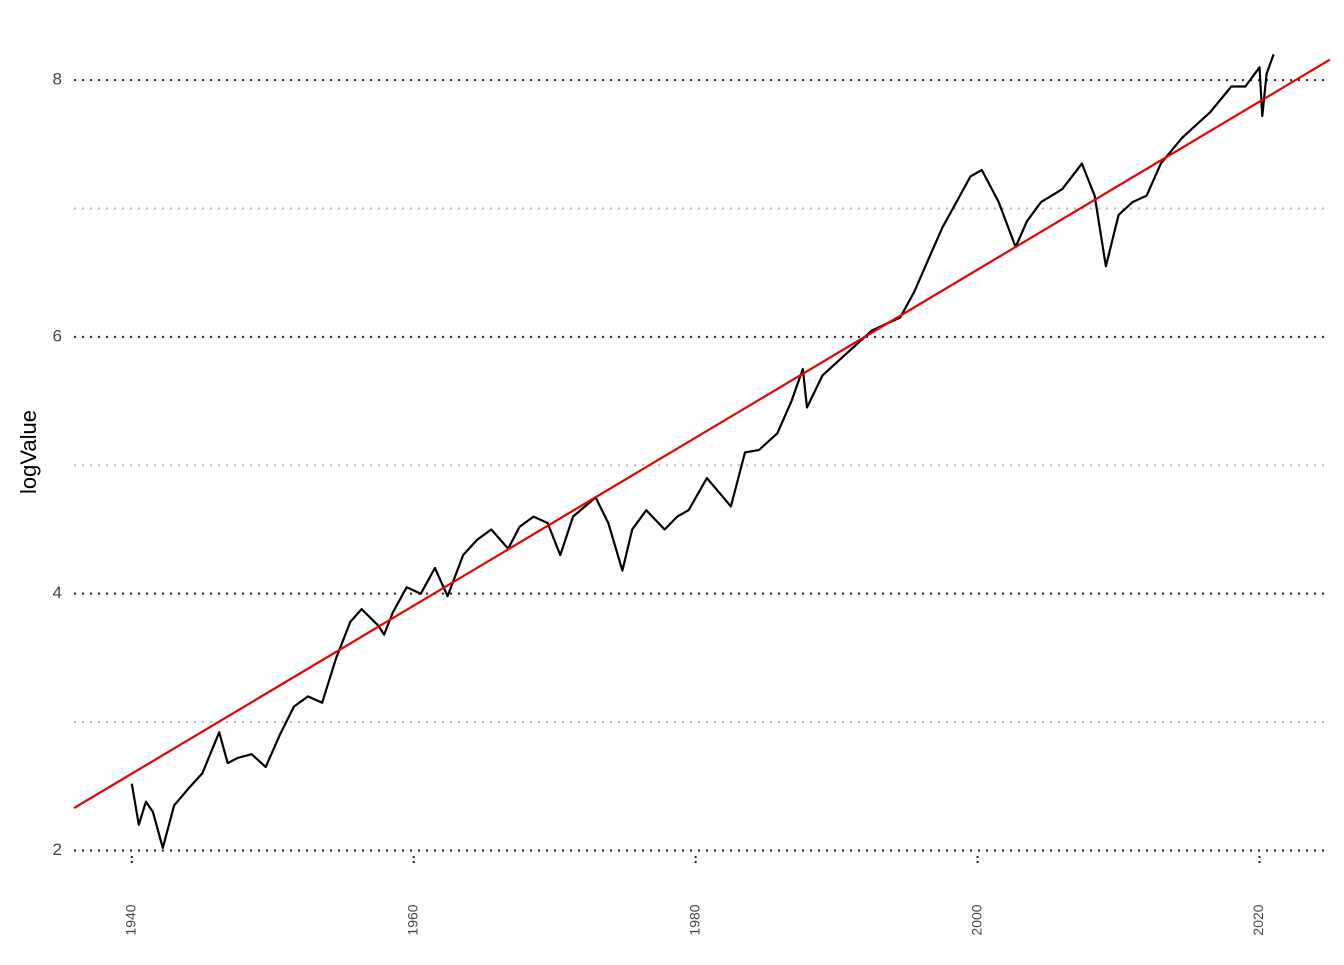  What do you see at coordinates (1258, 919) in the screenshot?
I see `x-tick-label: 2020` at bounding box center [1258, 919].